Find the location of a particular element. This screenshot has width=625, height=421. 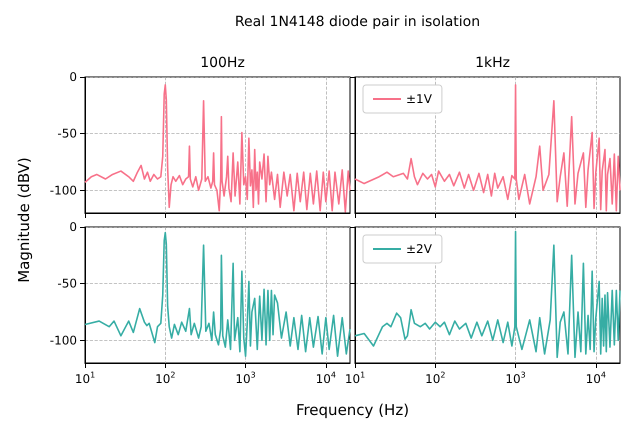

chart-title: Real 1N4148 diode pair in isolation is located at coordinates (357, 22).